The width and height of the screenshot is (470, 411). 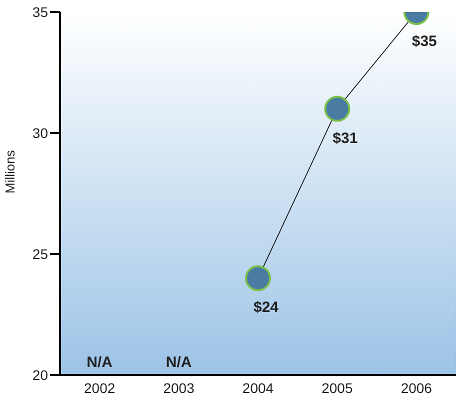 What do you see at coordinates (258, 388) in the screenshot?
I see `x-tick-label: 2004` at bounding box center [258, 388].